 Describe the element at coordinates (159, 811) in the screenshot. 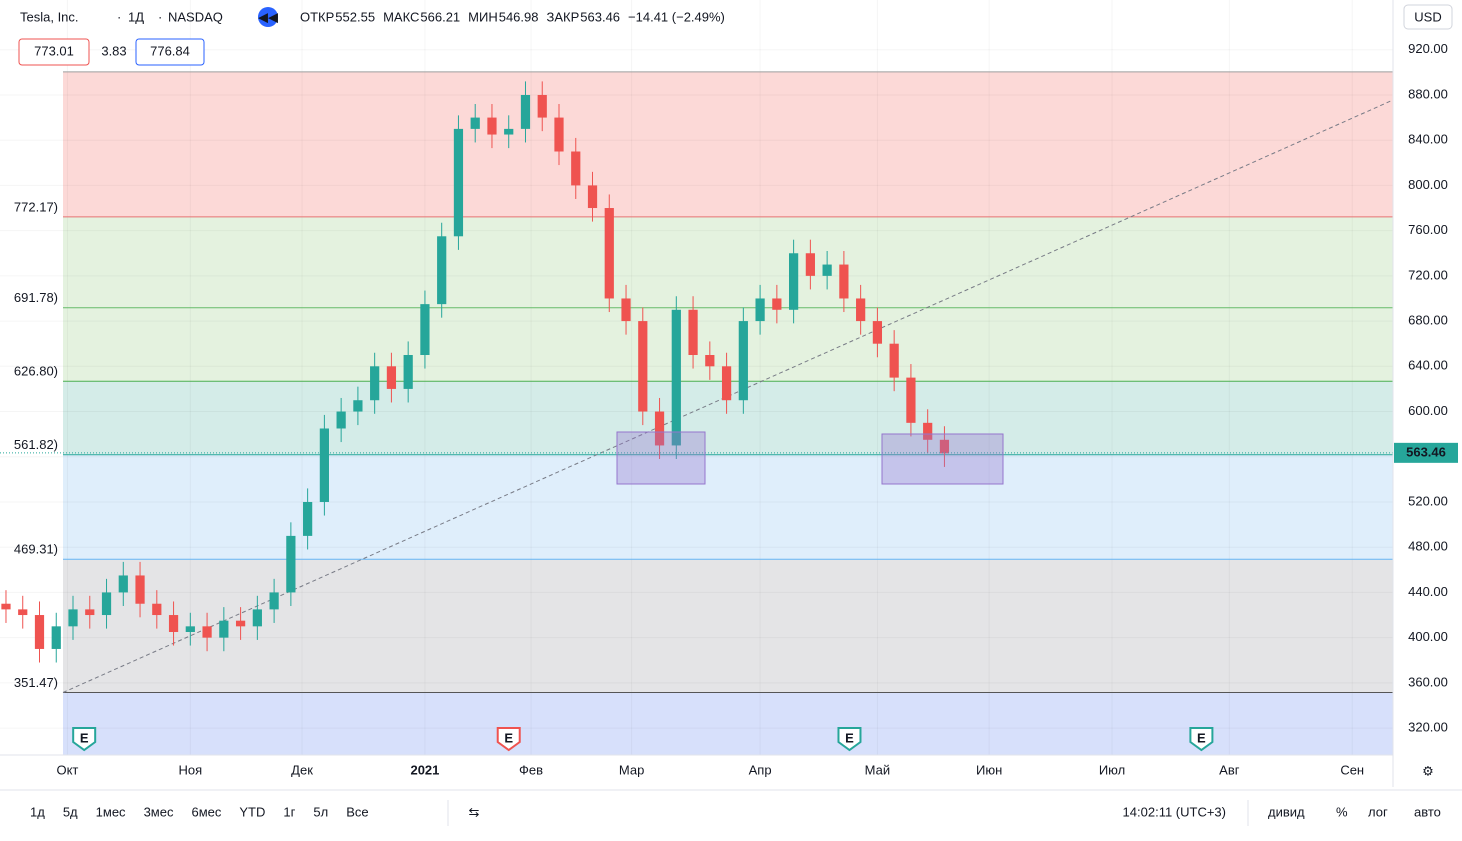

I see `range-button: 3мес` at that location.